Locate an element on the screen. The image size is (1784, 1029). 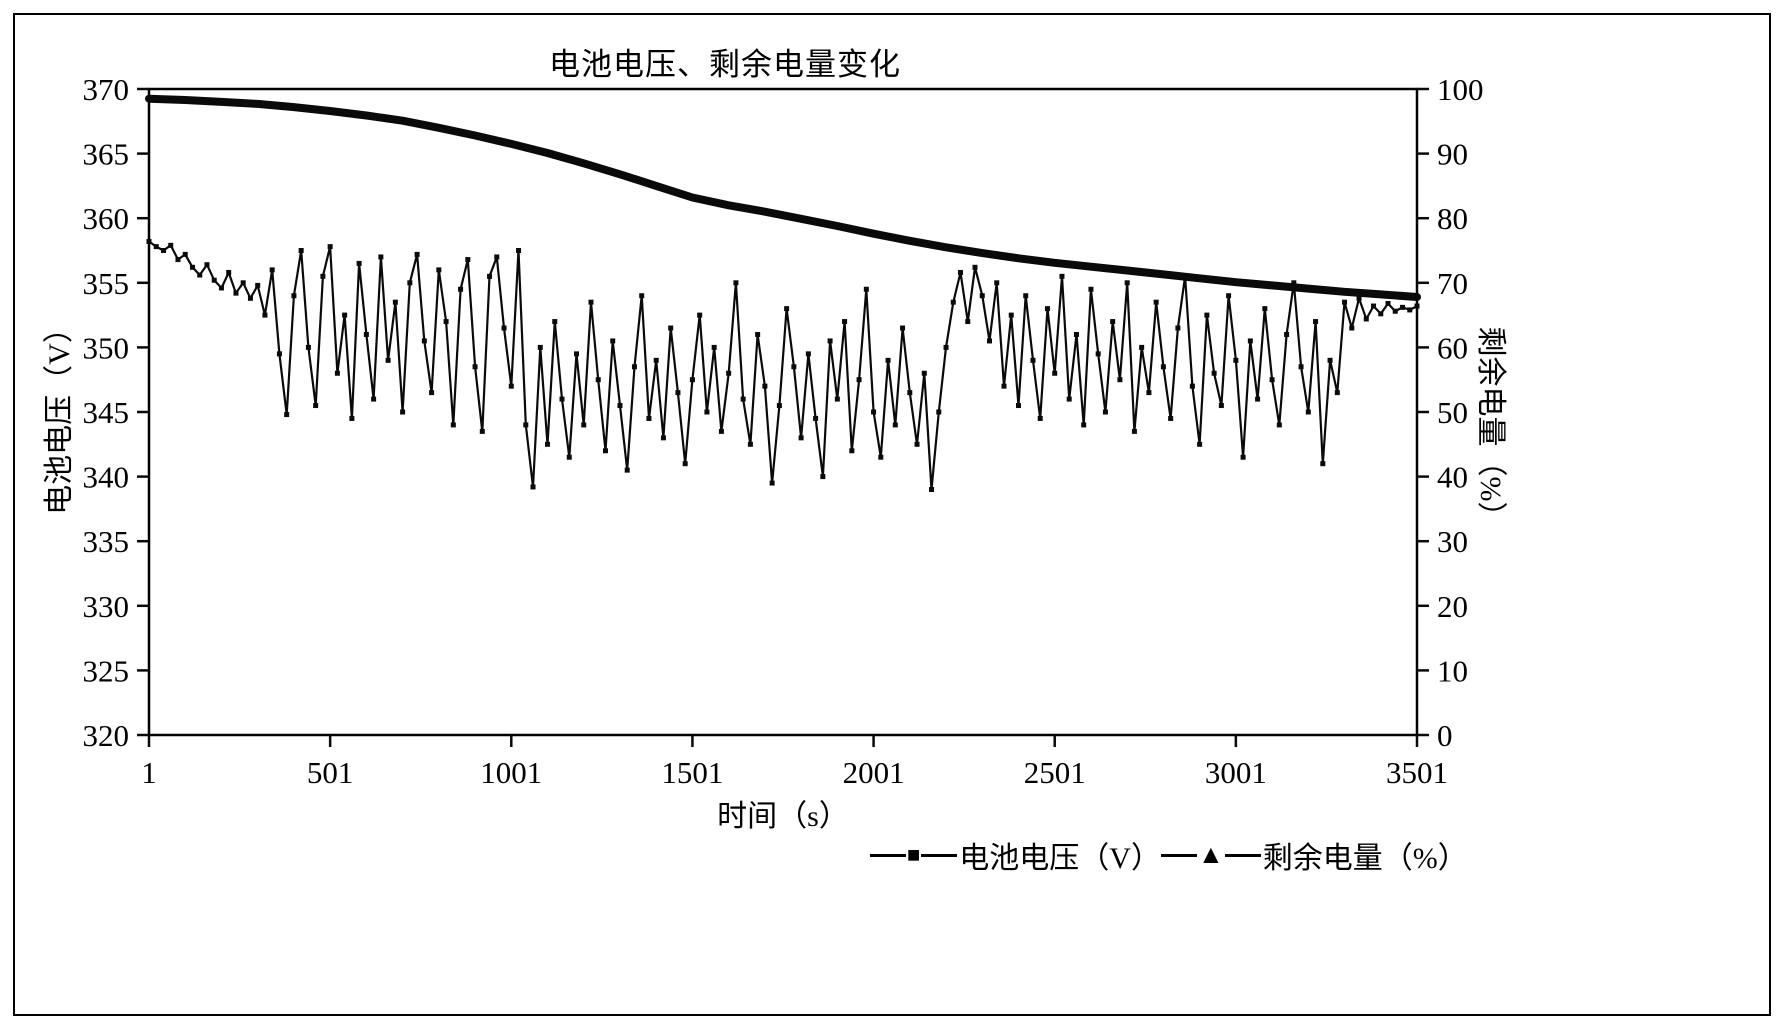
right-tick-label: 40 is located at coordinates (1452, 477).